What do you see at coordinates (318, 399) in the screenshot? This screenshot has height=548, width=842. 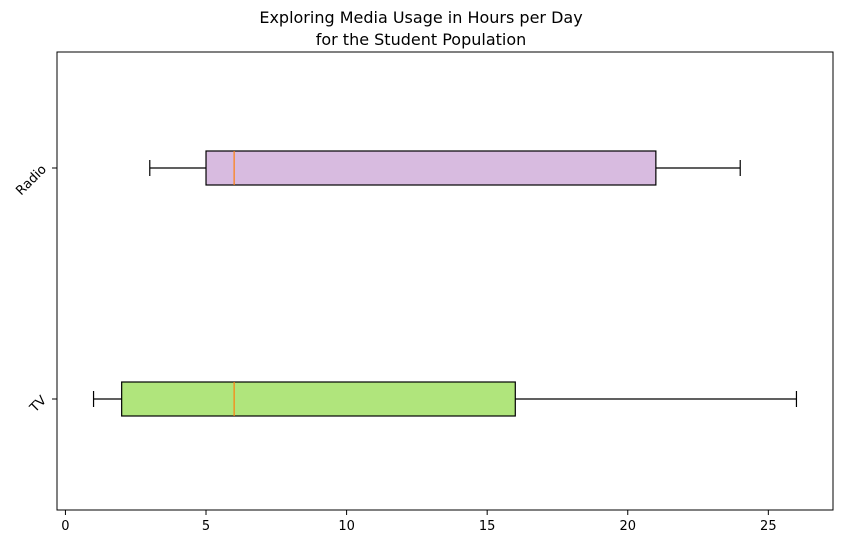 I see `tv-box` at bounding box center [318, 399].